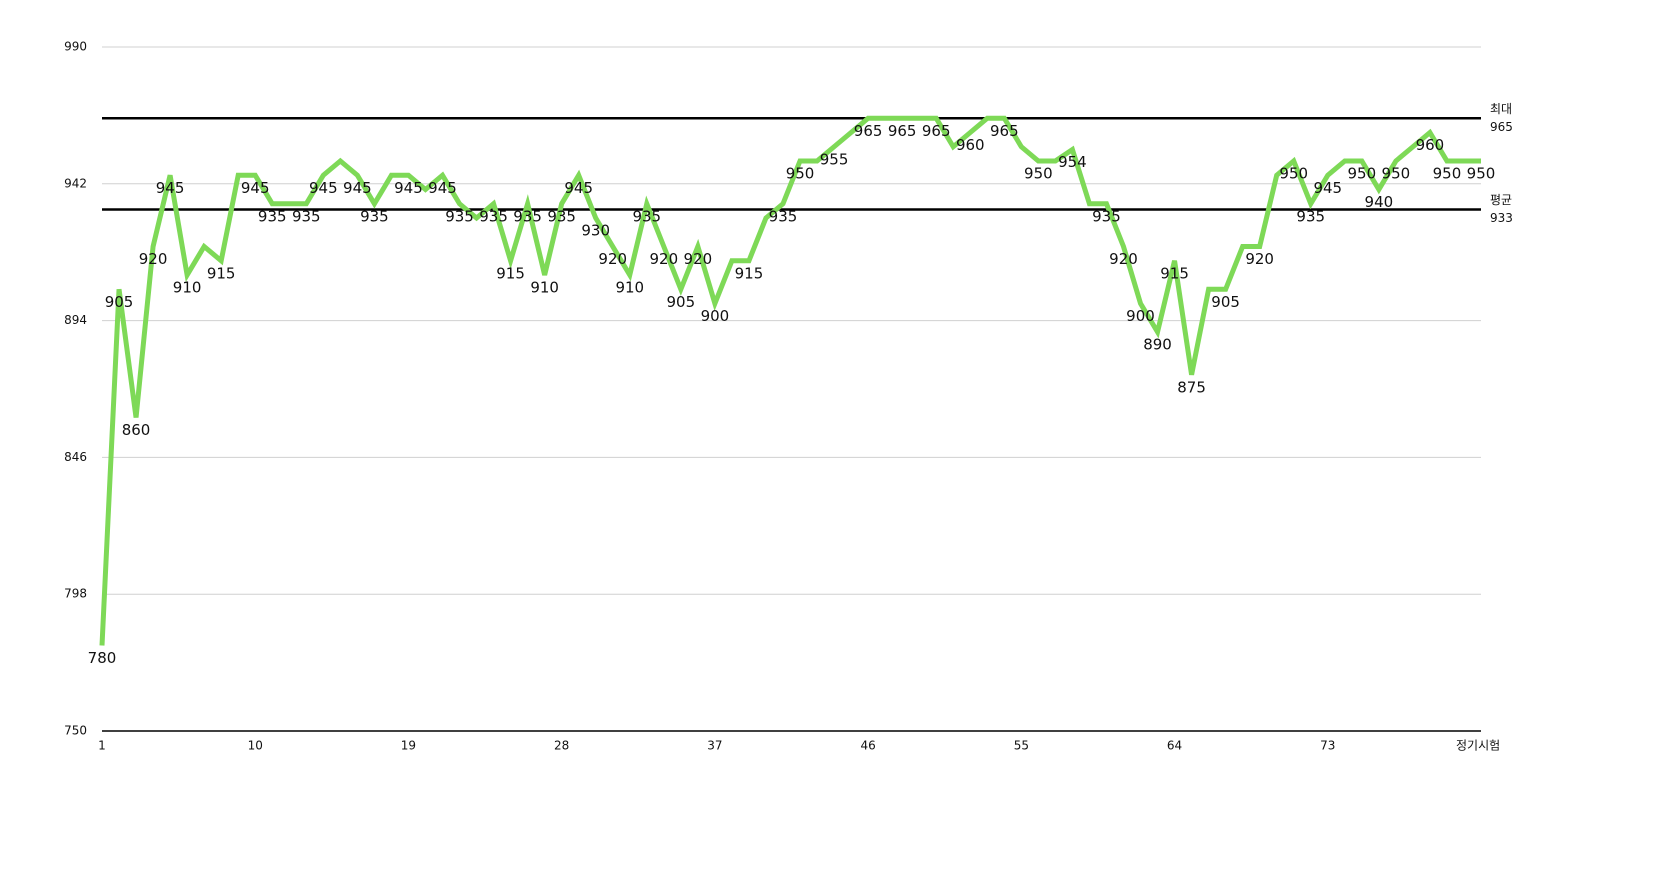  What do you see at coordinates (561, 746) in the screenshot?
I see `x-tick-label: 28` at bounding box center [561, 746].